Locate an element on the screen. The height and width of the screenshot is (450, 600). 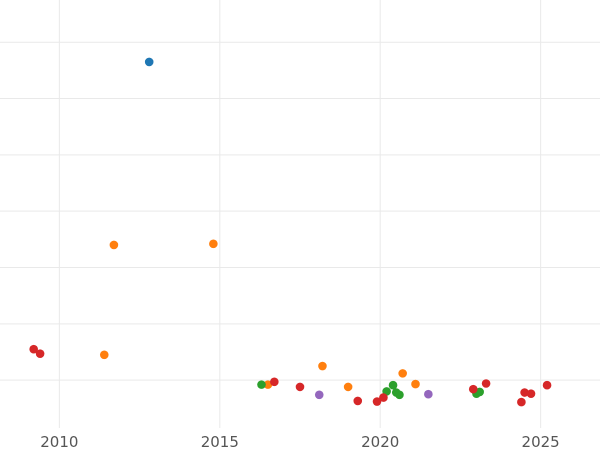
x-tick-label: 2025 is located at coordinates (541, 441).